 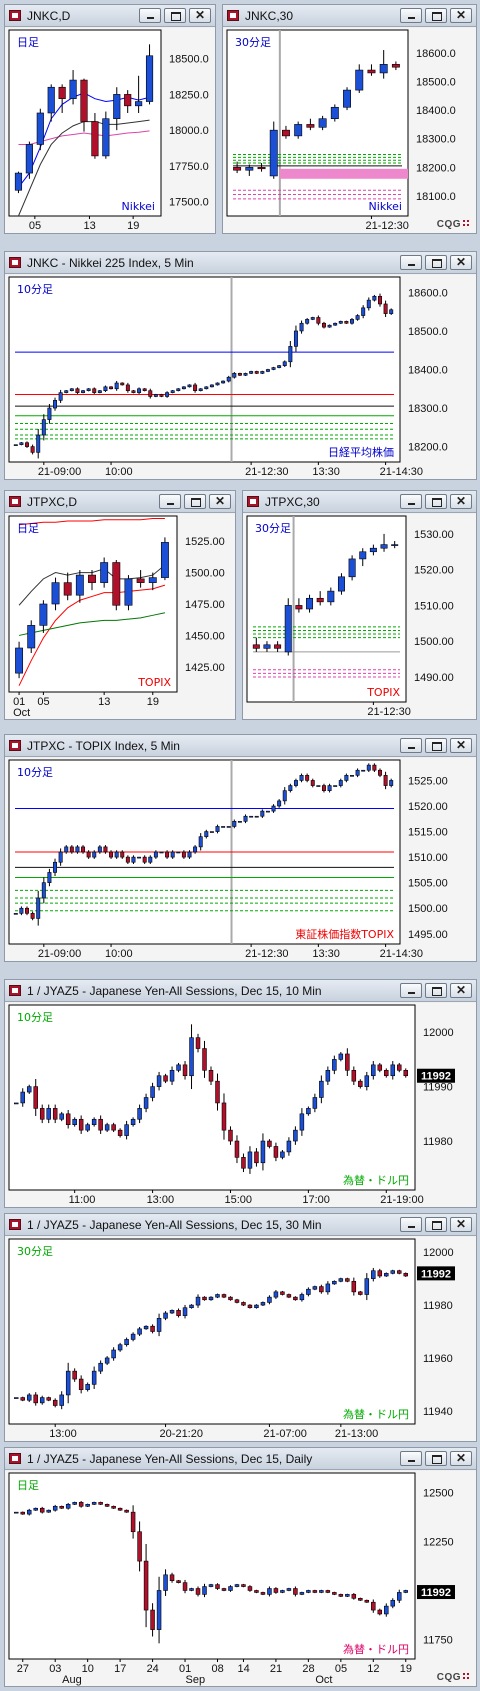 I want to click on window-titlebar: JTPXC,30 ✕, so click(x=359, y=502).